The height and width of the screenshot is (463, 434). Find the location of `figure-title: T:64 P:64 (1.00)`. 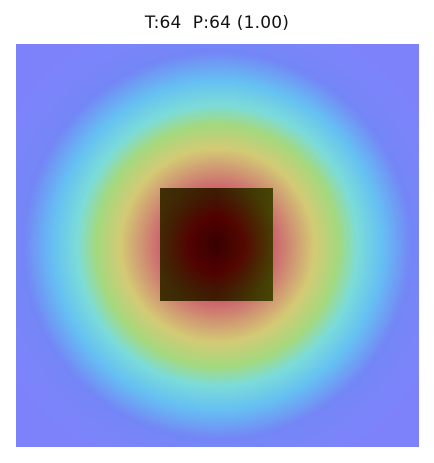

figure-title: T:64 P:64 (1.00) is located at coordinates (217, 23).